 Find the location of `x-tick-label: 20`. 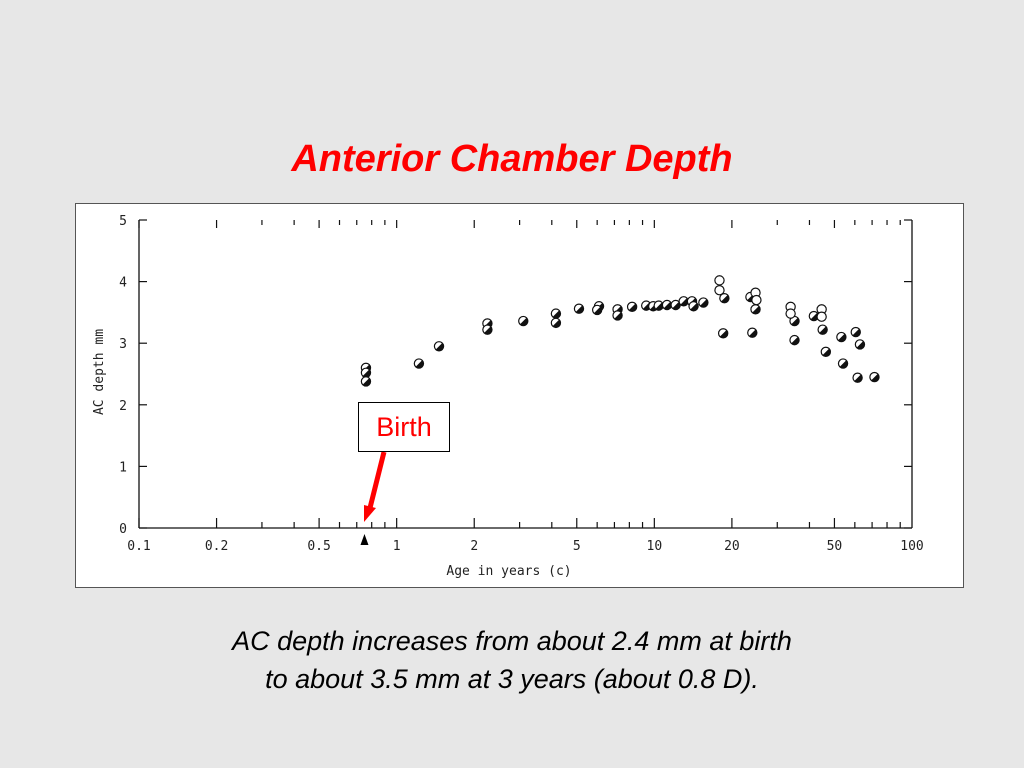

x-tick-label: 20 is located at coordinates (732, 546).